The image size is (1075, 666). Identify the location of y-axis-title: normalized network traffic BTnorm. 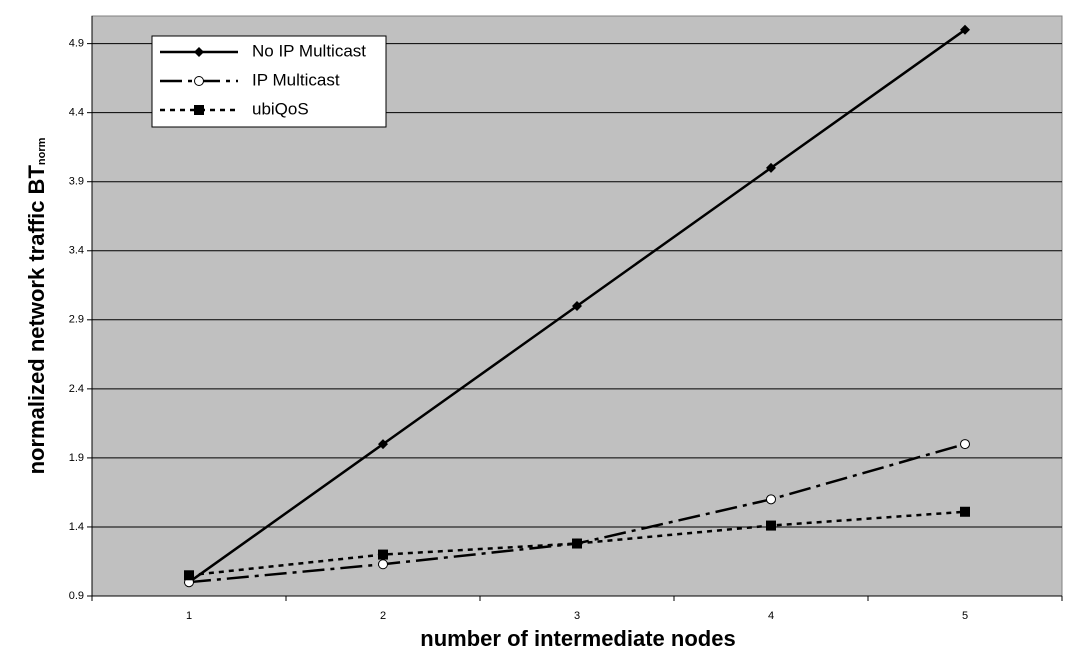
(36, 305).